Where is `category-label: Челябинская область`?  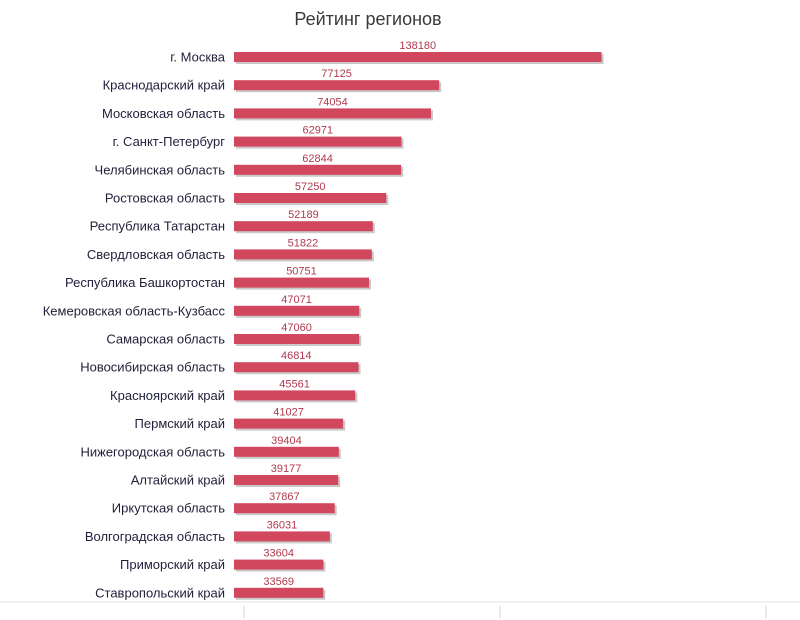 category-label: Челябинская область is located at coordinates (160, 169).